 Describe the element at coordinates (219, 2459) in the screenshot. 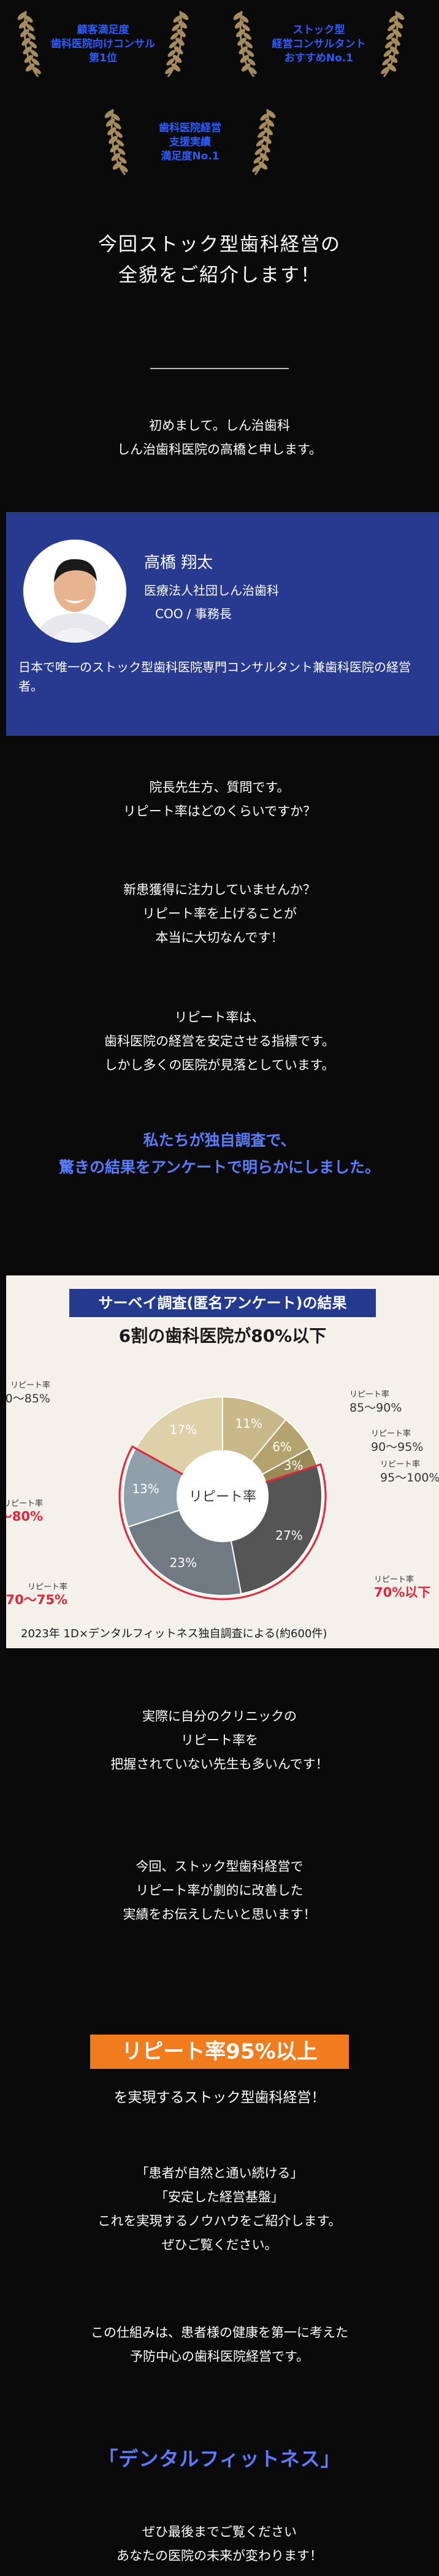

I see `brand-name: 「デンタルフィットネス」` at that location.